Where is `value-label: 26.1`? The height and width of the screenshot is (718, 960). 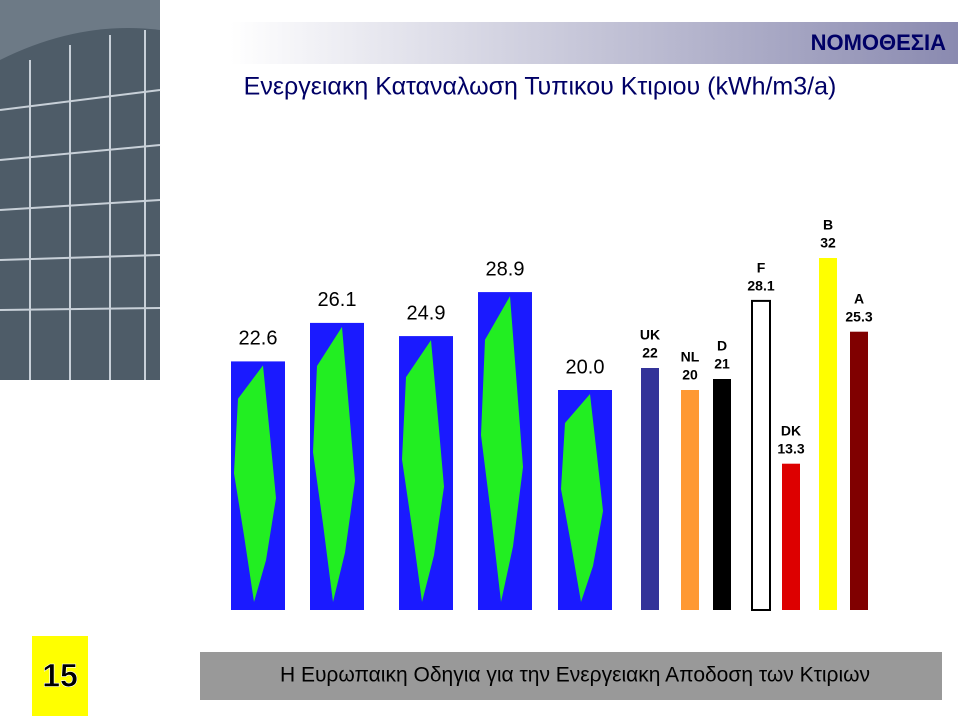 value-label: 26.1 is located at coordinates (337, 300).